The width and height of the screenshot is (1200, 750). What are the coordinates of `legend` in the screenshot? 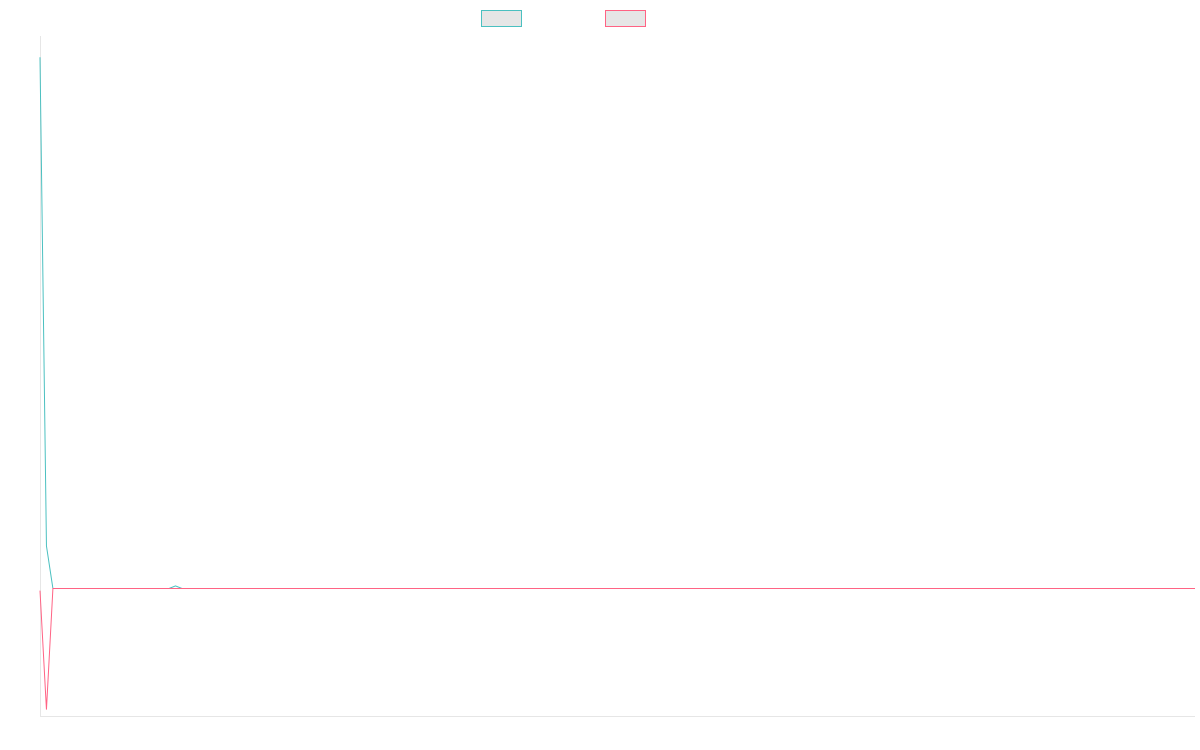 It's located at (563, 18).